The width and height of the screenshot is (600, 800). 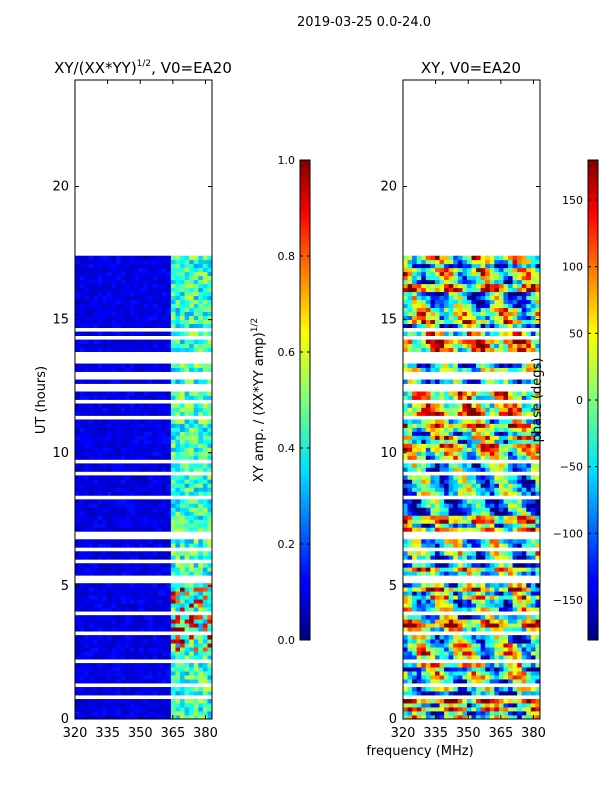 I want to click on amplitude-ytick-label: 0, so click(x=65, y=719).